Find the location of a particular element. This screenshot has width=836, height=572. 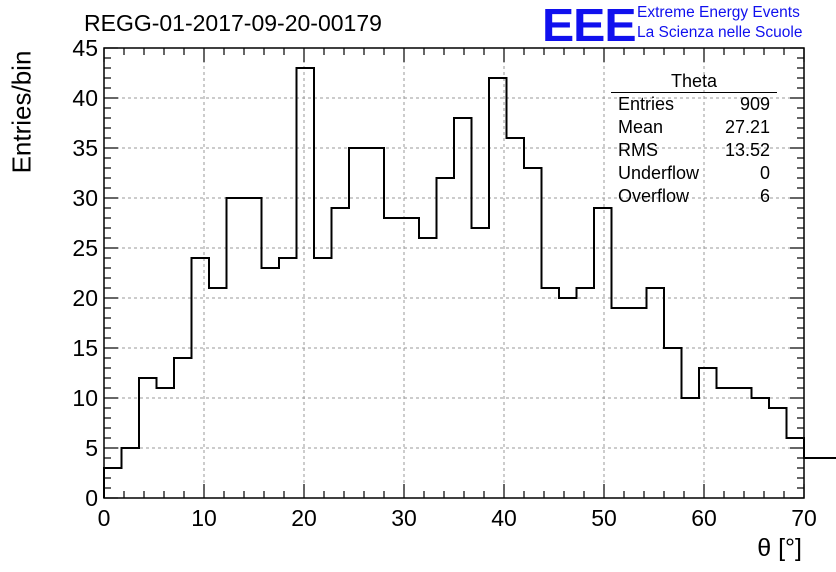

stats-row-overflow: Overflow 6 is located at coordinates (694, 196).